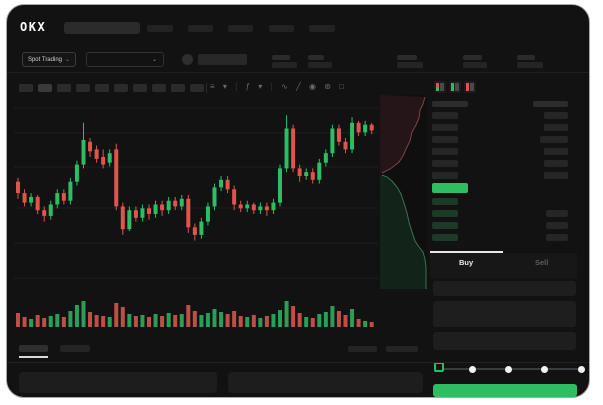 This screenshot has width=603, height=405. What do you see at coordinates (466, 262) in the screenshot?
I see `tab-buy: Buy` at bounding box center [466, 262].